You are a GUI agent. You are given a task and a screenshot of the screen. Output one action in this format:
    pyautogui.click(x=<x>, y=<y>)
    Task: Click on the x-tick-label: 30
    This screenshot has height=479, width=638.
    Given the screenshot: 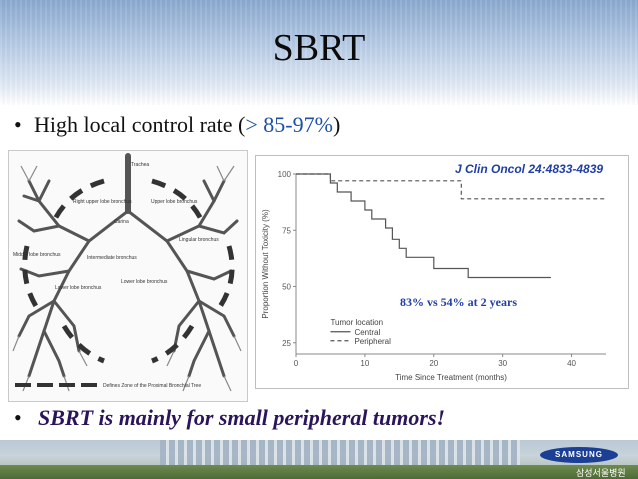 What is the action you would take?
    pyautogui.click(x=502, y=363)
    